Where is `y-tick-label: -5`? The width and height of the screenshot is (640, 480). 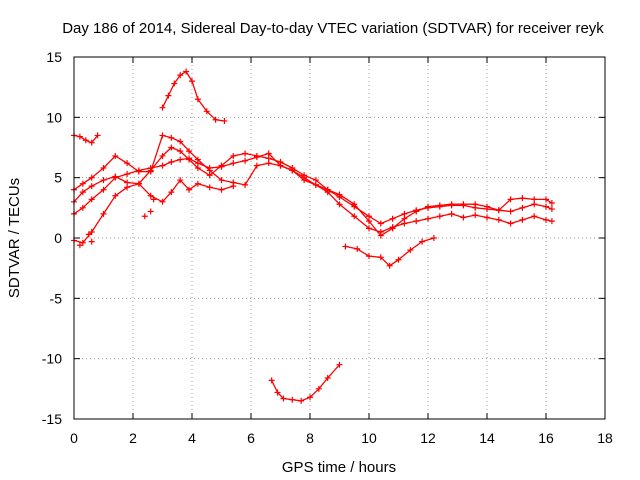
y-tick-label: -5 is located at coordinates (56, 298).